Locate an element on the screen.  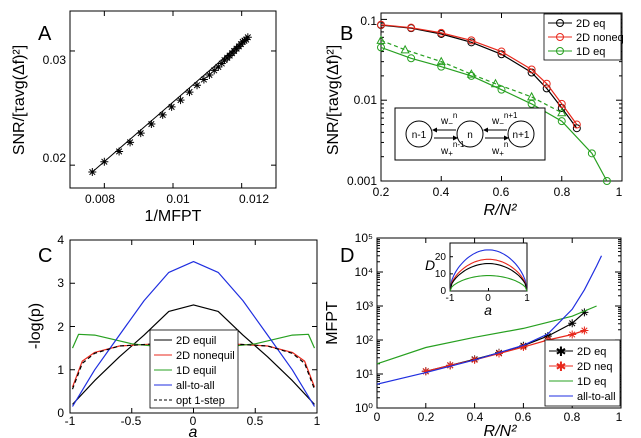
rate-top-1-sym: w is located at coordinates (444, 121).